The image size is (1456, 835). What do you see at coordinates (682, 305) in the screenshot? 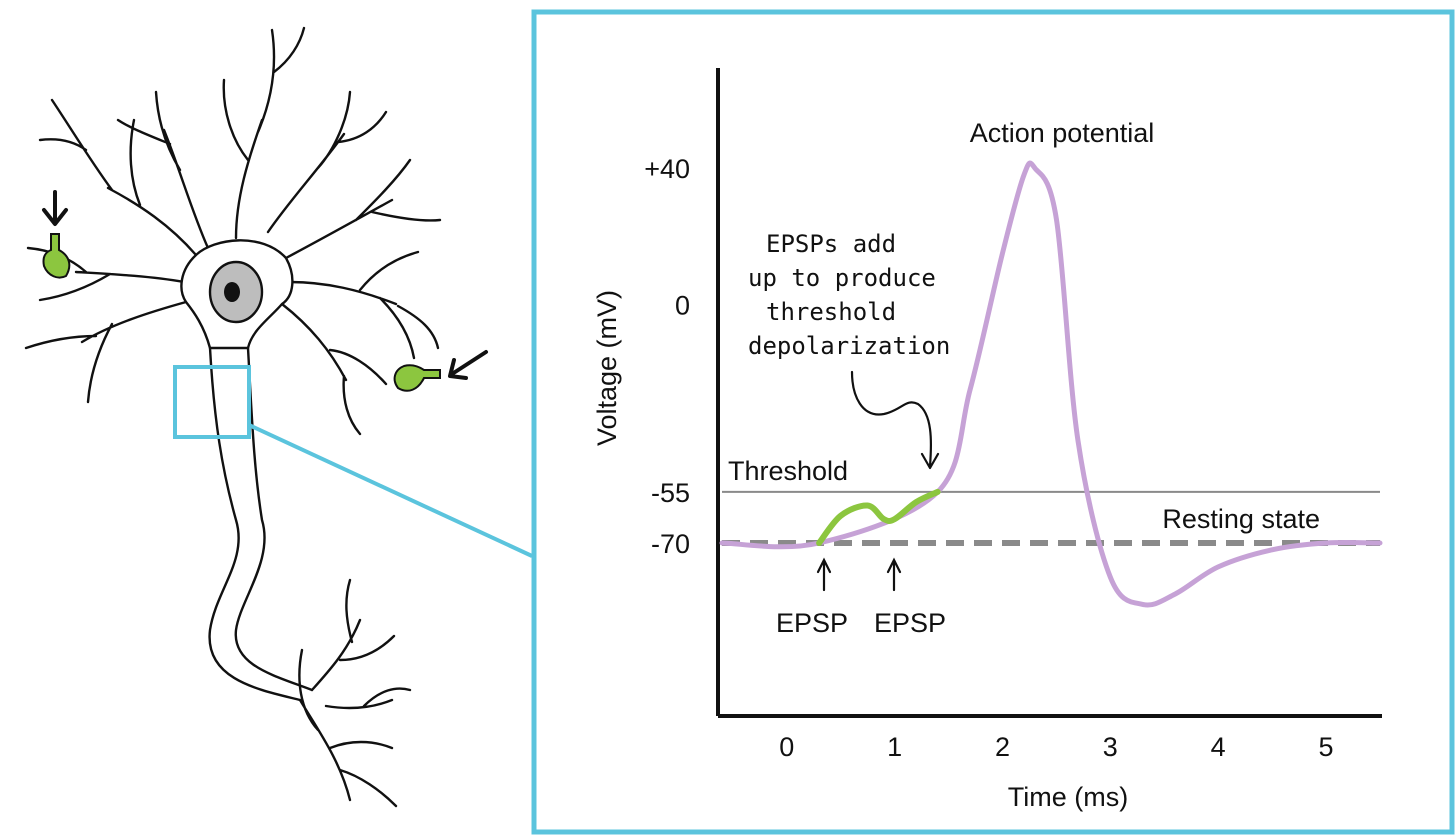
I see `y-tick-label: 0` at bounding box center [682, 305].